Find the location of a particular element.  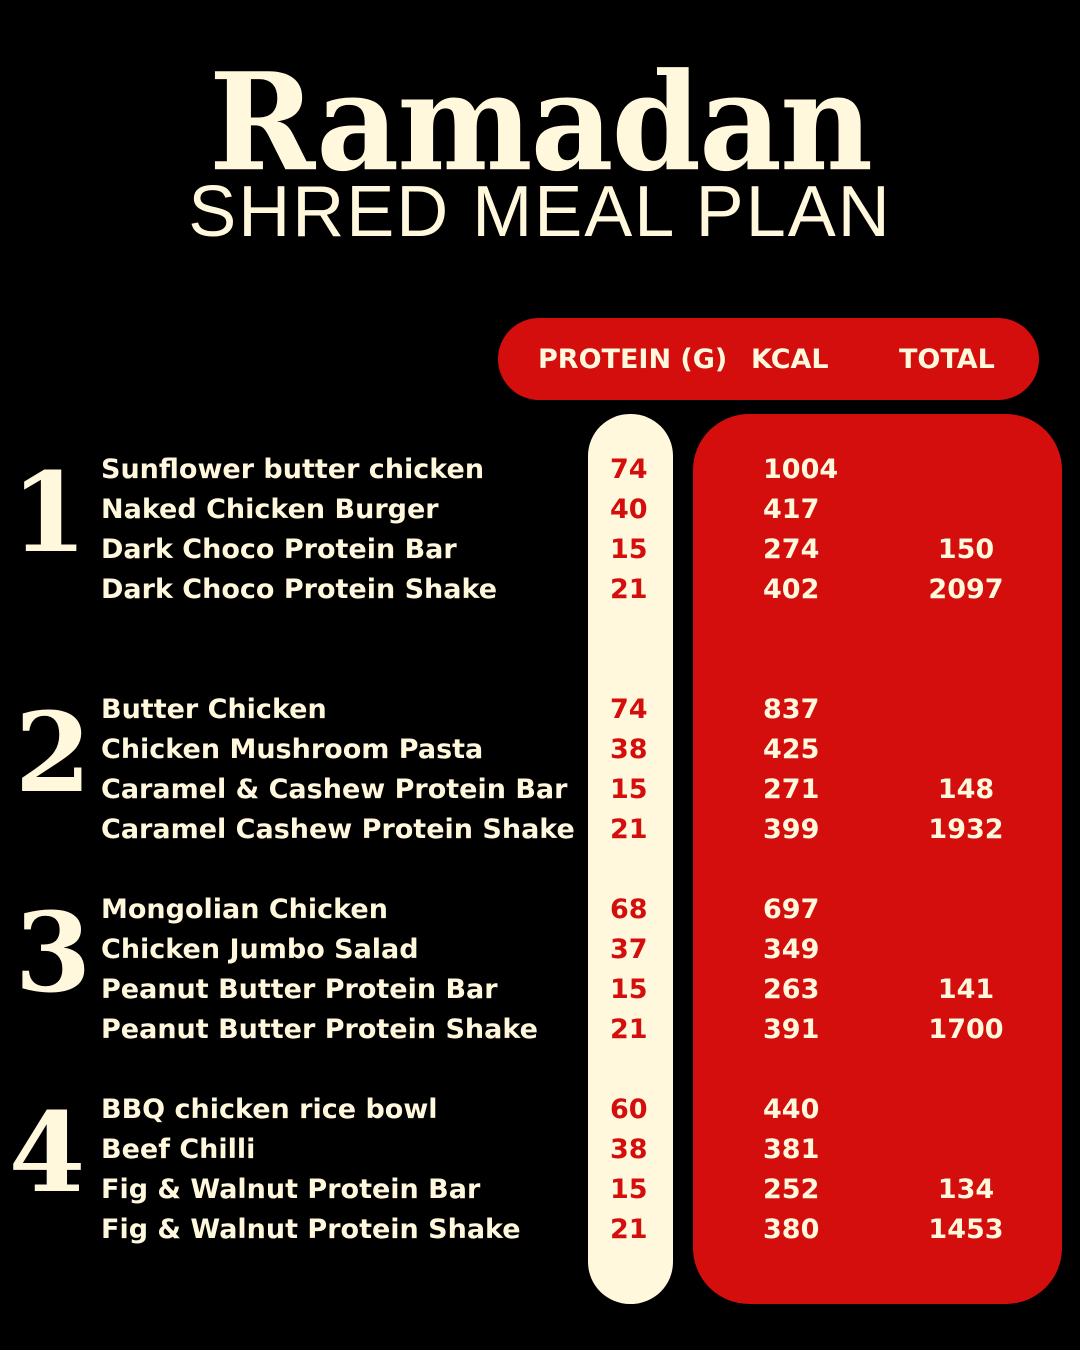

meal-name: Mongolian Chicken is located at coordinates (244, 909).